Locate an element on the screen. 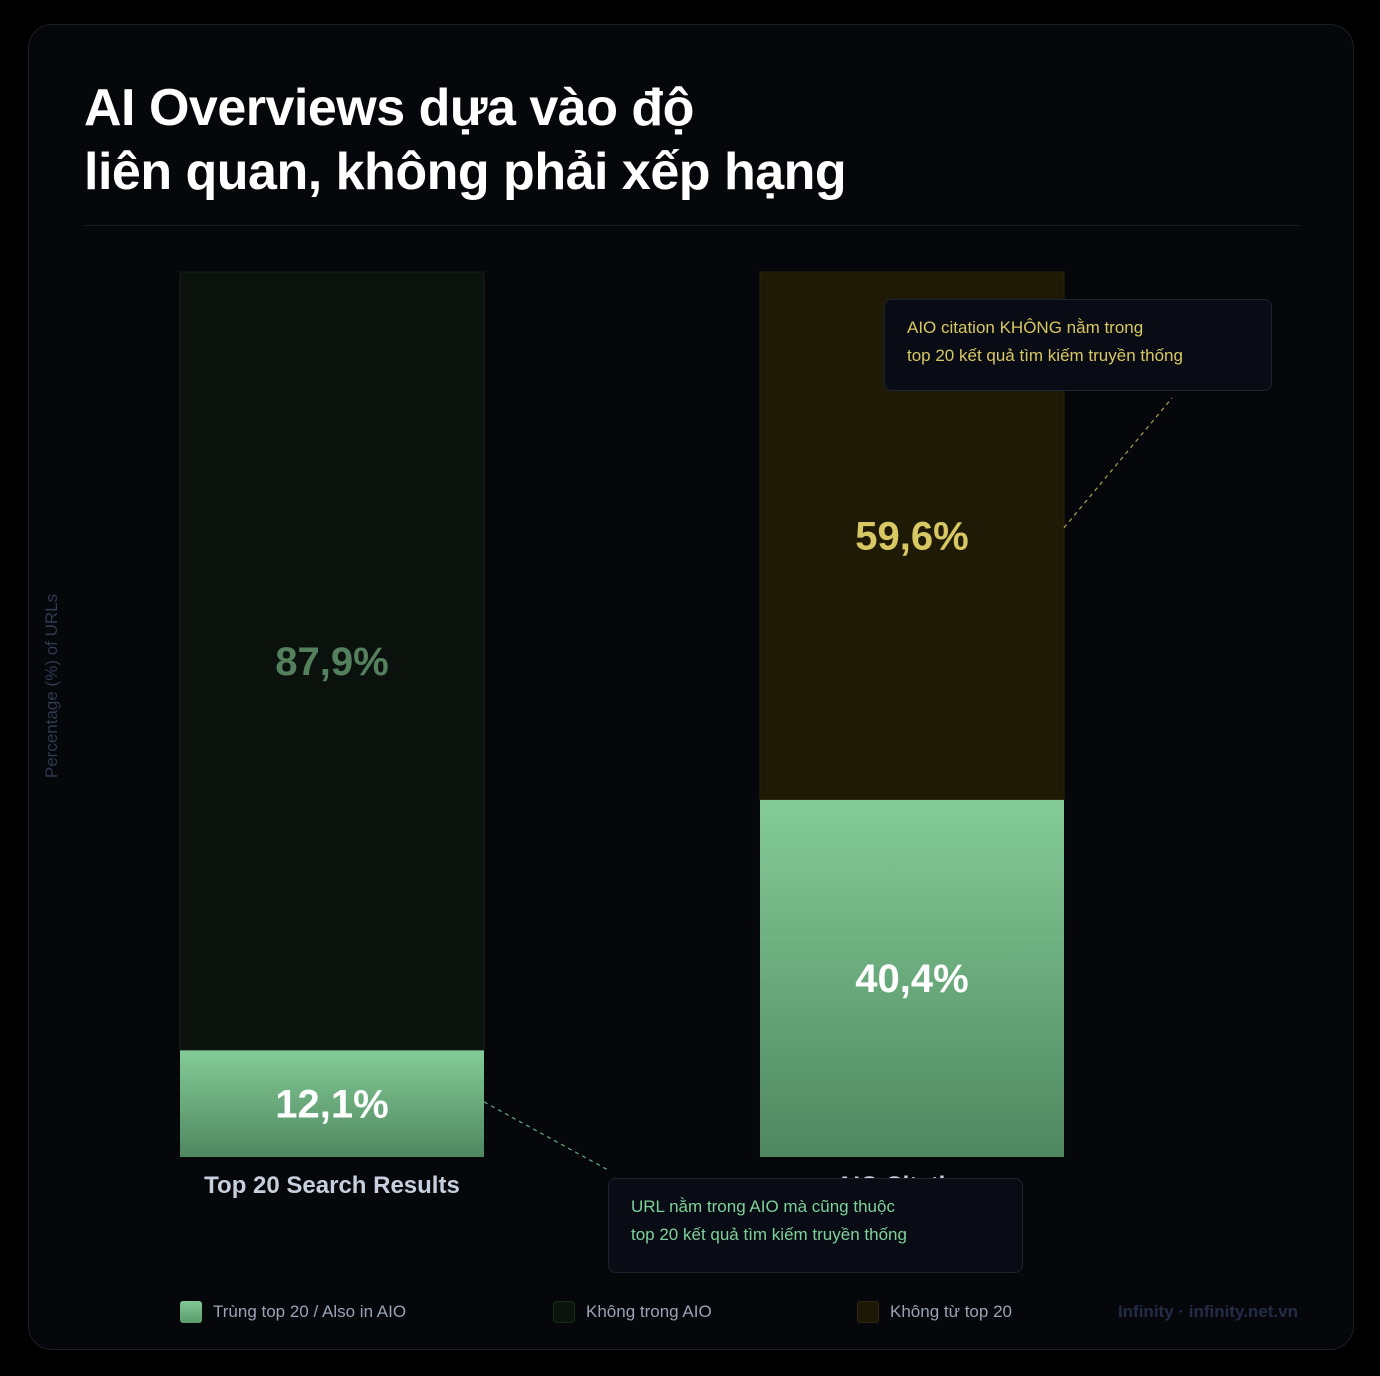 Image resolution: width=1380 pixels, height=1376 pixels. bar-aio-citations-also-in-aio is located at coordinates (912, 978).